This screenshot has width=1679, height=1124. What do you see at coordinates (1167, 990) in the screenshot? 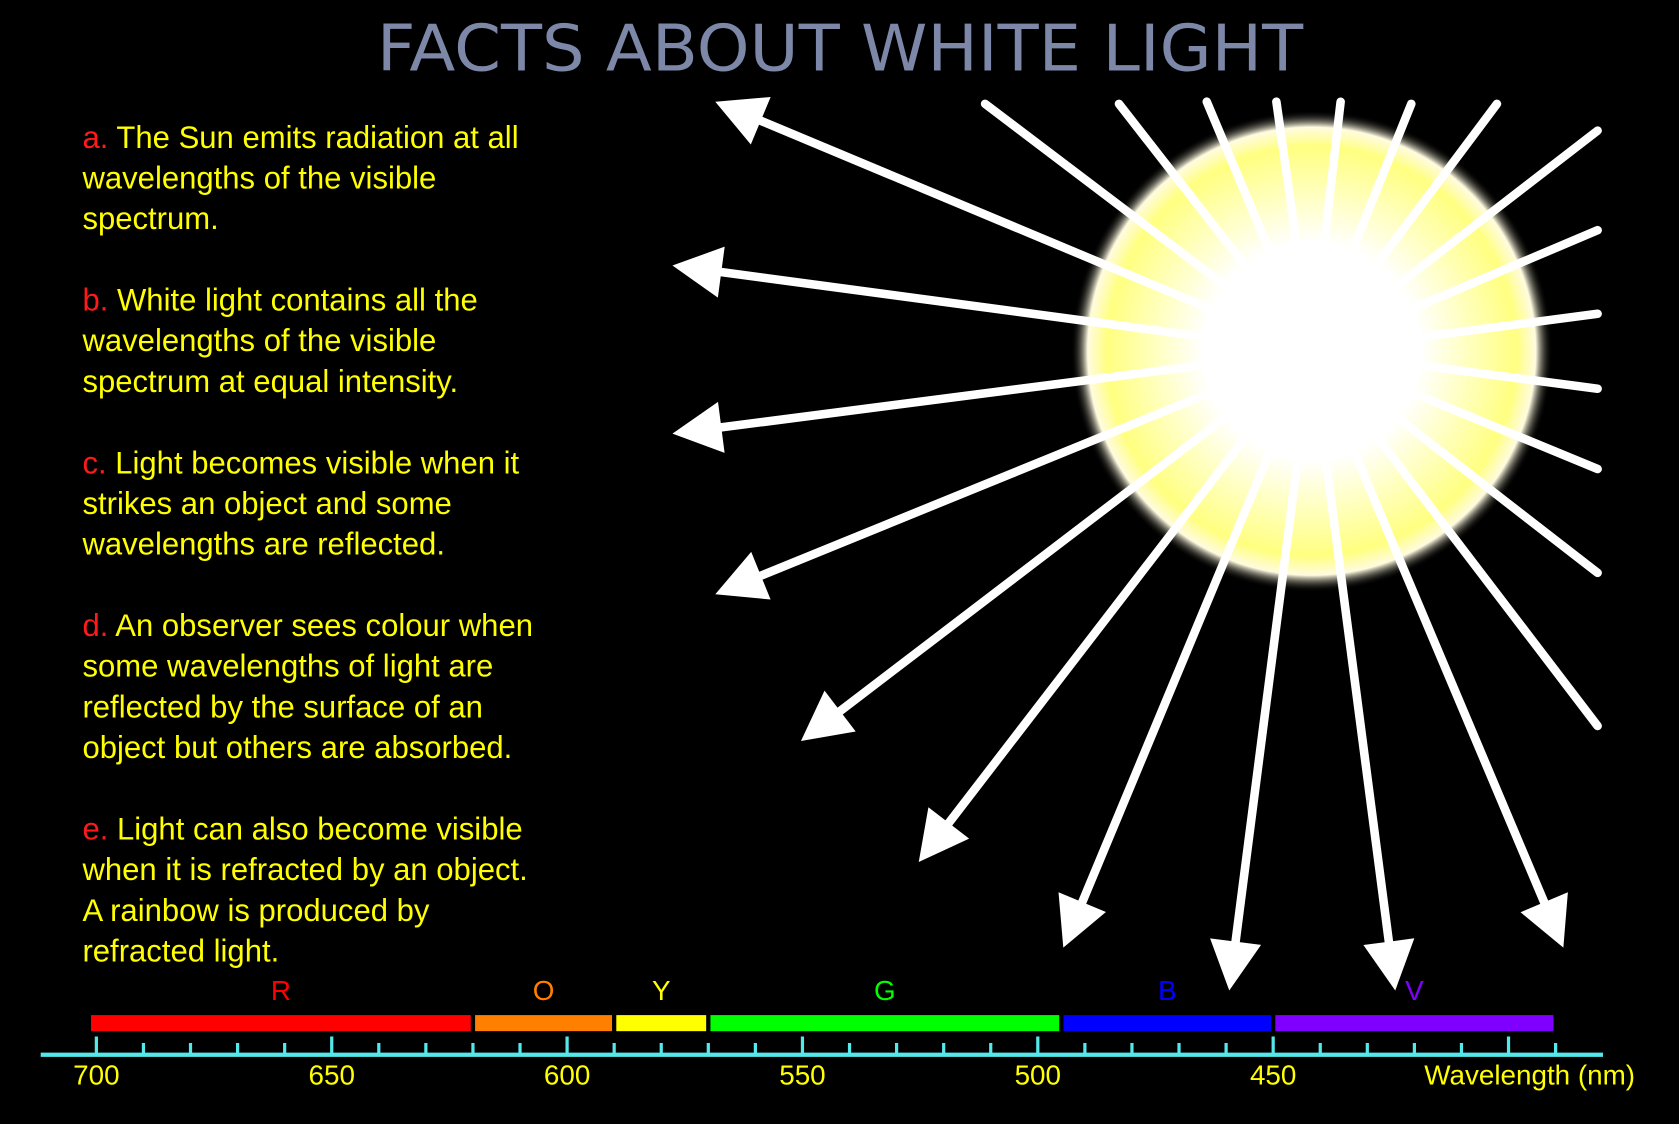
I see `band-letter: B` at bounding box center [1167, 990].